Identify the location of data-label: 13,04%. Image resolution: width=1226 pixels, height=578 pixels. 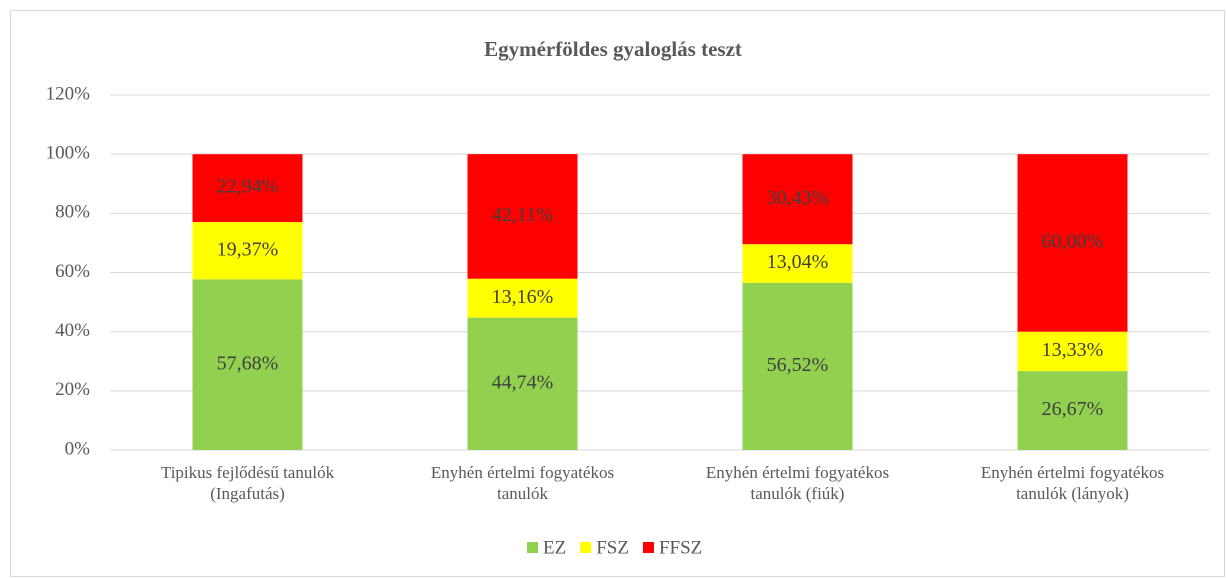
(798, 262).